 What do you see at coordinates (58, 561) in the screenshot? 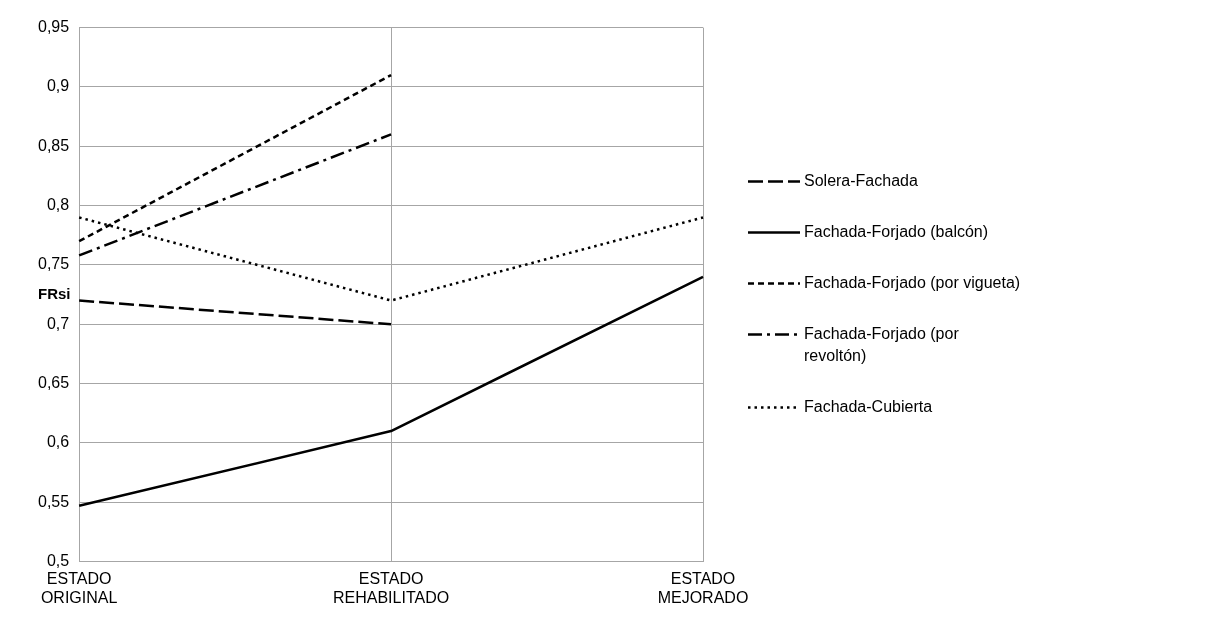
I see `y-tick-label: 0,5` at bounding box center [58, 561].